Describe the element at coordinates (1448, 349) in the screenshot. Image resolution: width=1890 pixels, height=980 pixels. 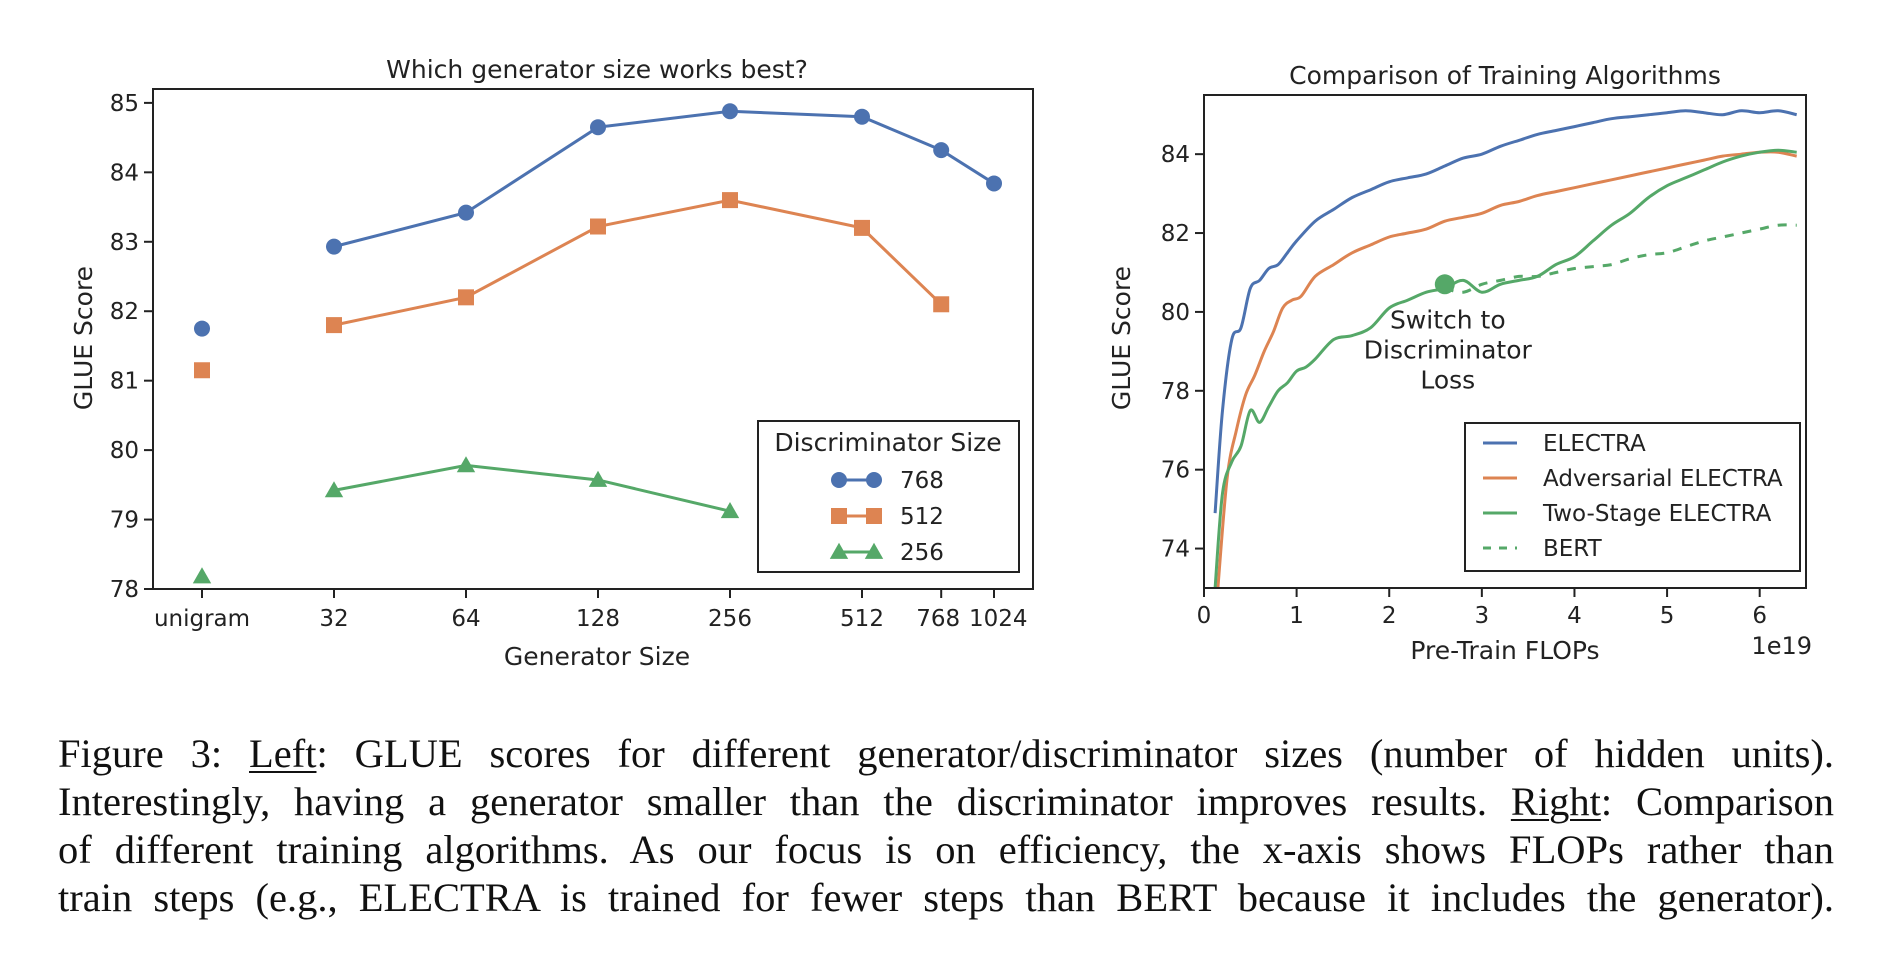
I see `annotation-text: Discriminator` at that location.